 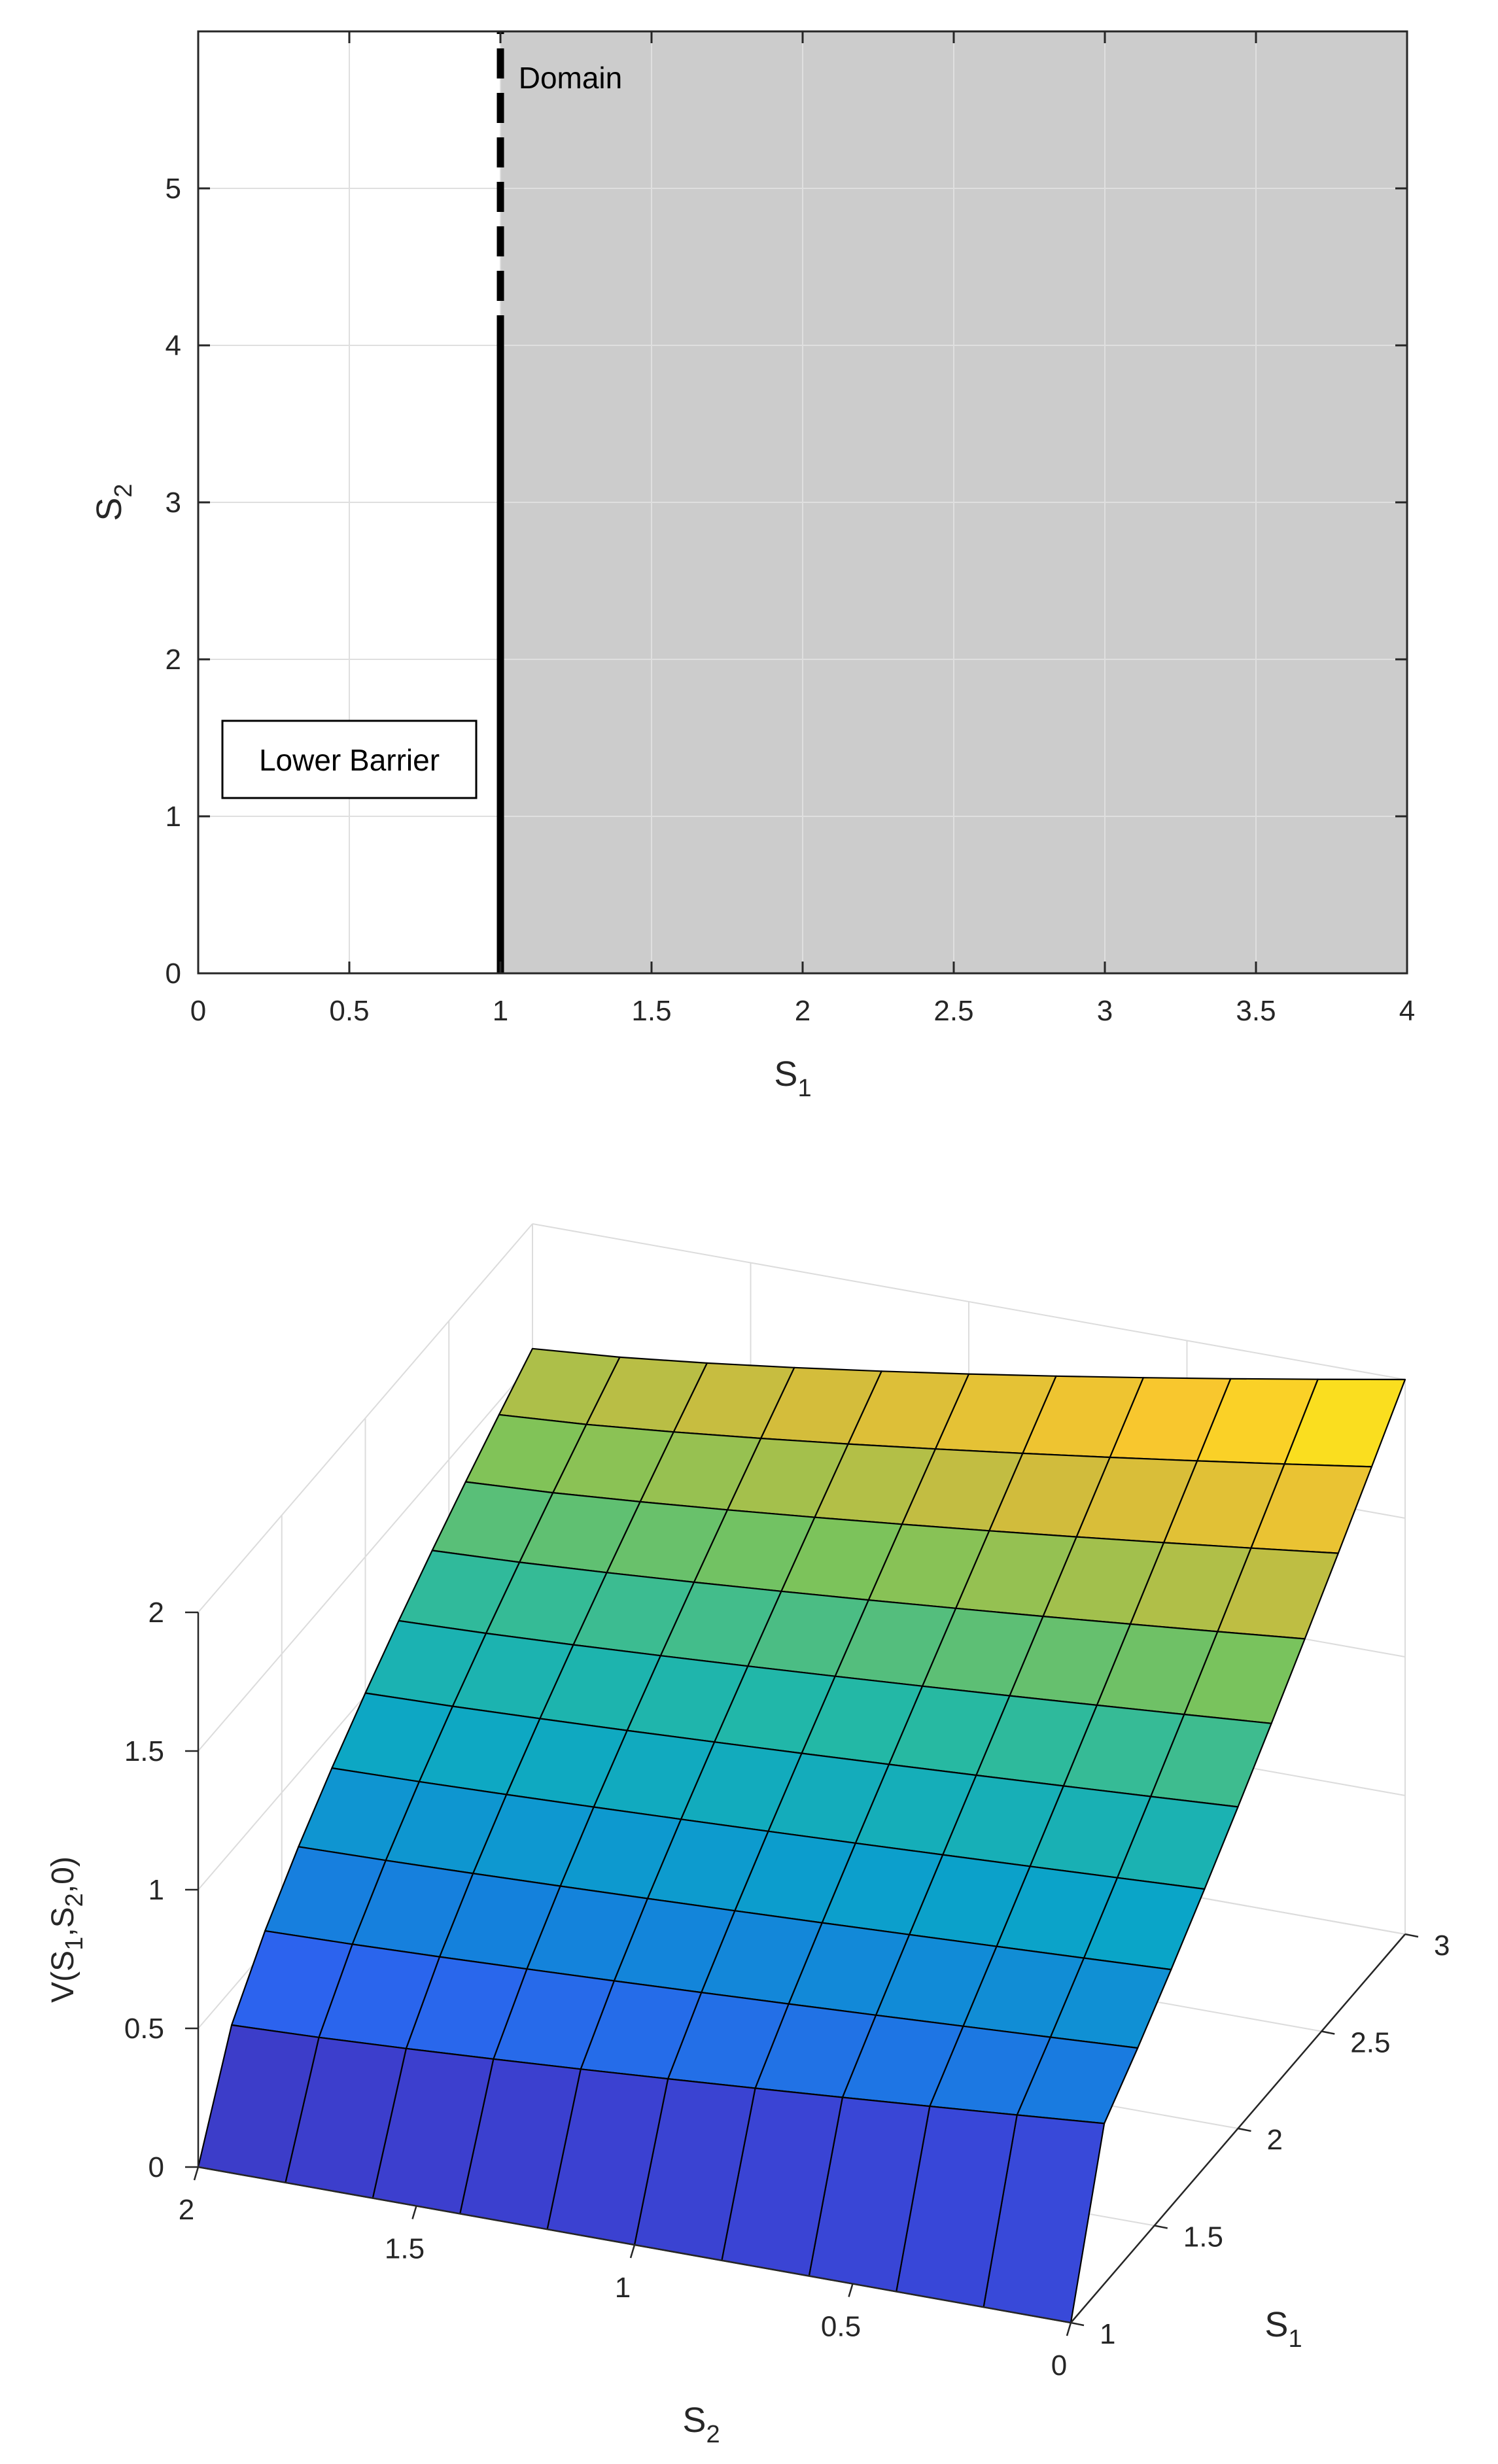 What do you see at coordinates (1370, 2043) in the screenshot?
I see `s1-tick-label: 2.5` at bounding box center [1370, 2043].